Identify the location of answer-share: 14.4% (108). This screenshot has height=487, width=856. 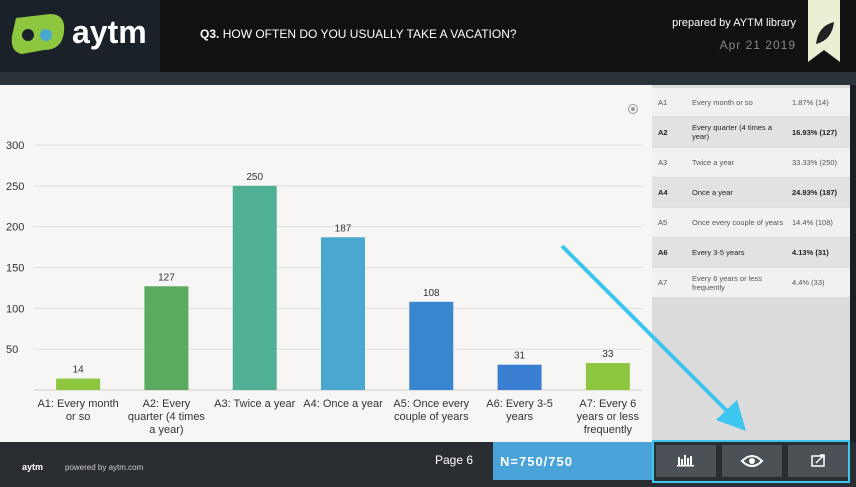
(812, 222).